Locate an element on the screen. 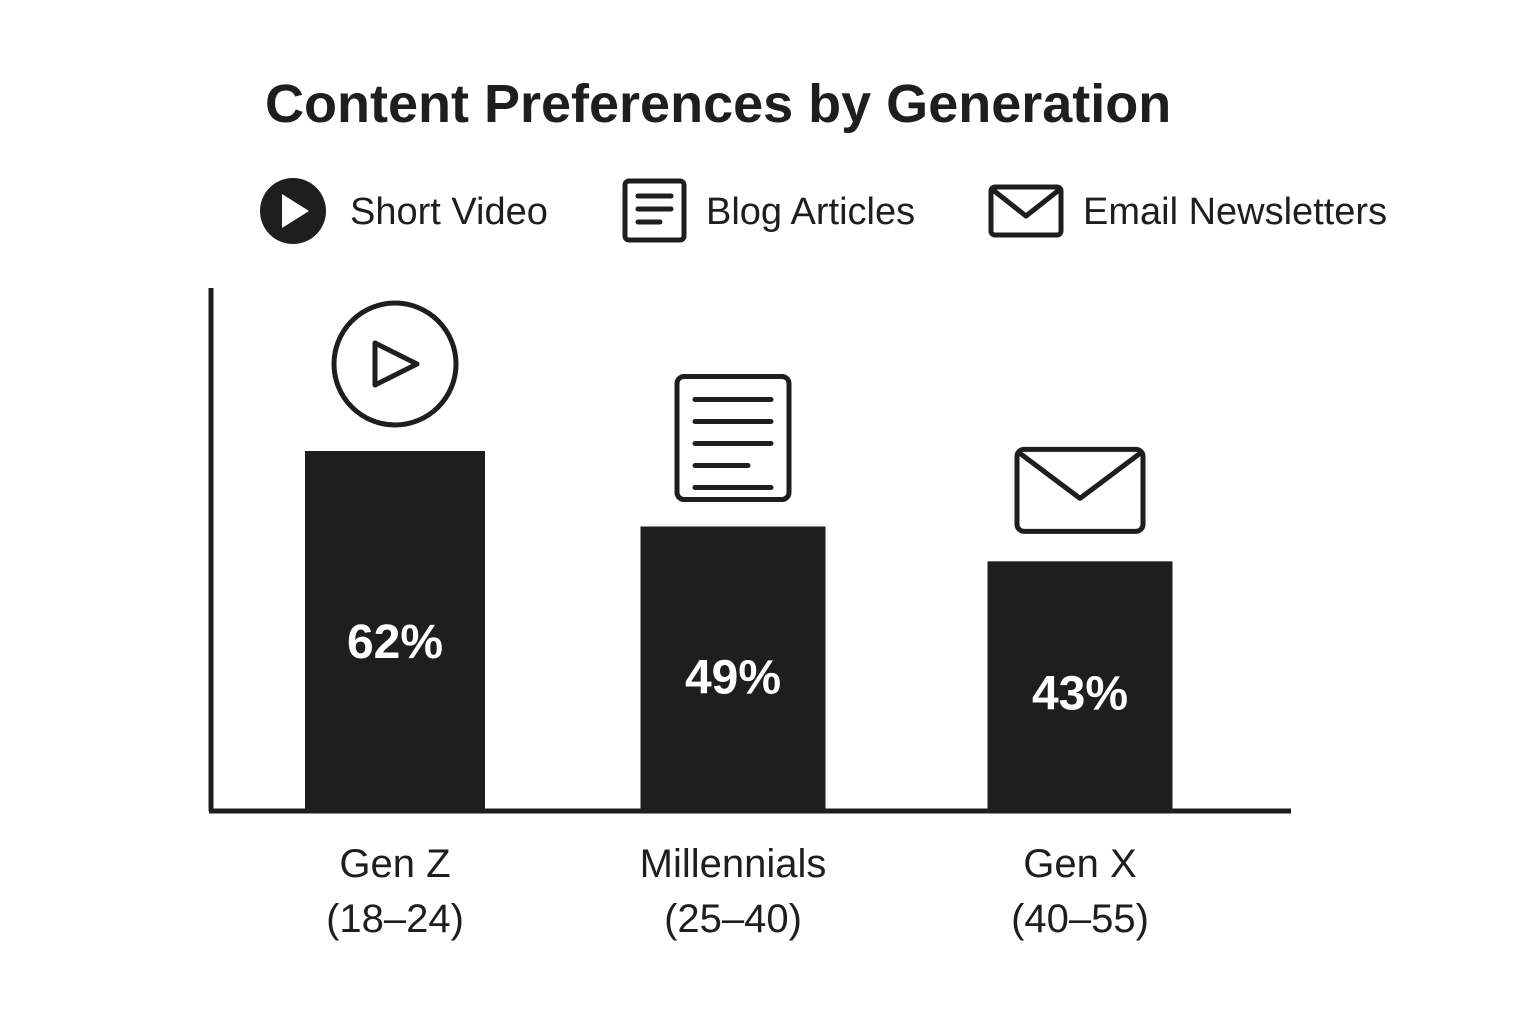 The width and height of the screenshot is (1536, 1024). value-label: 62% is located at coordinates (395, 642).